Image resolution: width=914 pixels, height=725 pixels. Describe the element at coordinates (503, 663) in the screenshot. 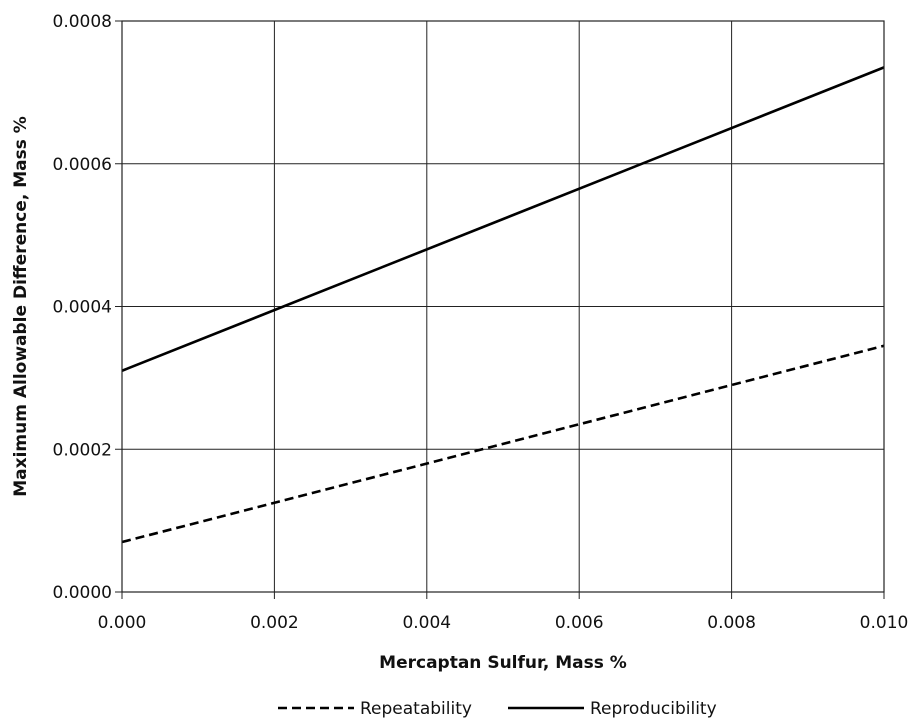

I see `x-axis-title: Mercaptan Sulfur, Mass %` at that location.